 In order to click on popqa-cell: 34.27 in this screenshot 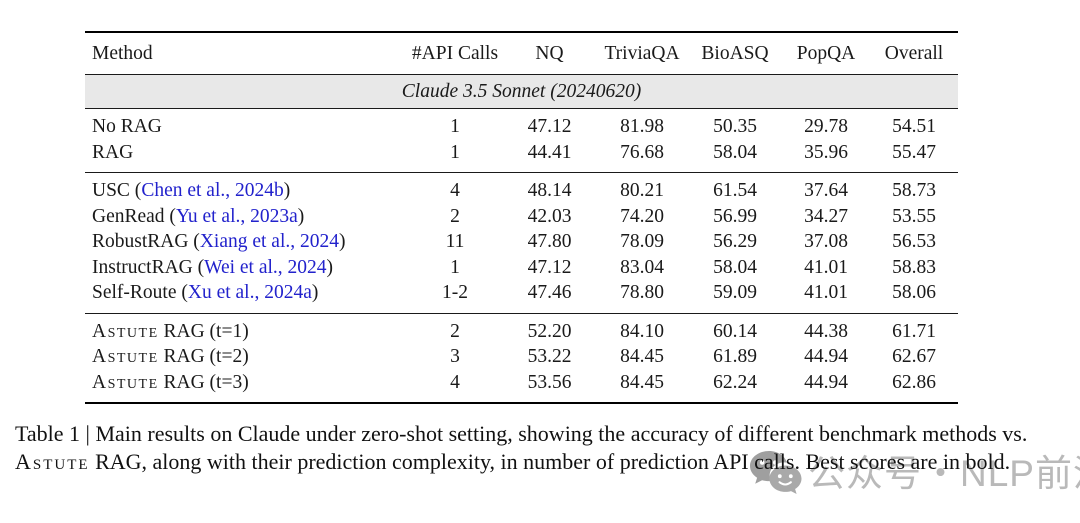, I will do `click(826, 216)`.